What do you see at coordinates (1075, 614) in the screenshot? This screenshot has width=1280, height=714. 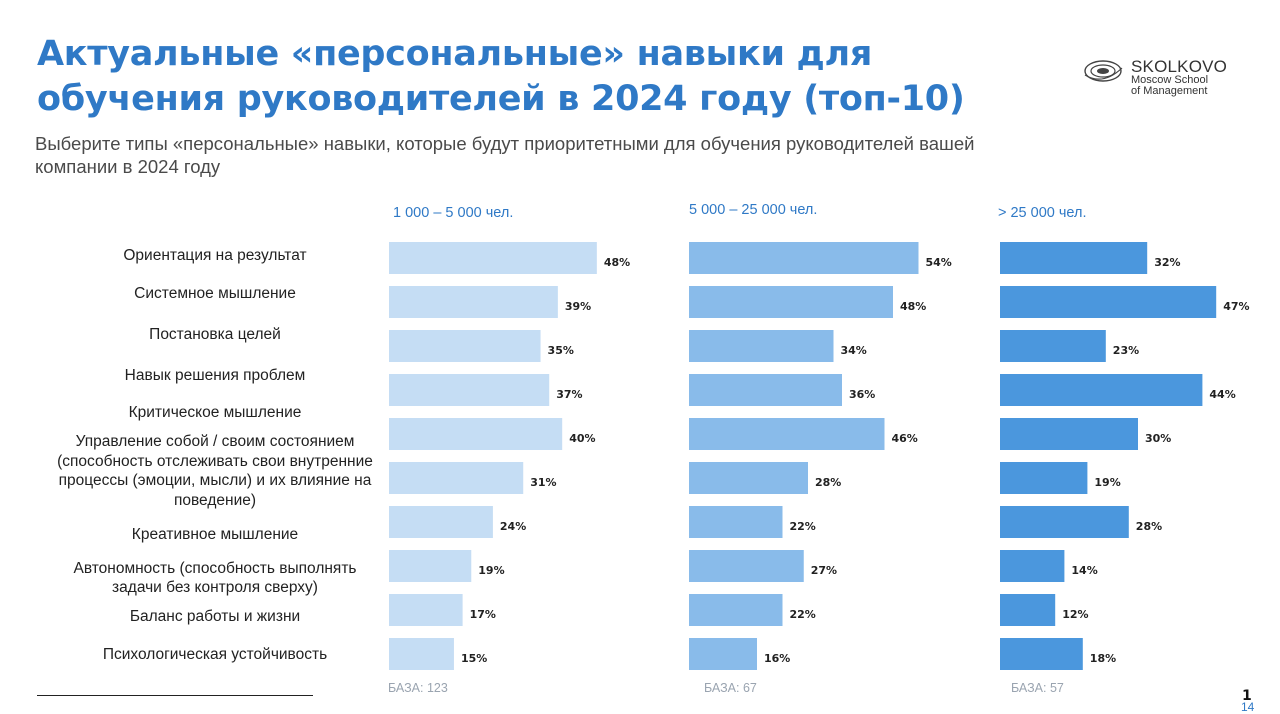 I see `data-label: 12%` at bounding box center [1075, 614].